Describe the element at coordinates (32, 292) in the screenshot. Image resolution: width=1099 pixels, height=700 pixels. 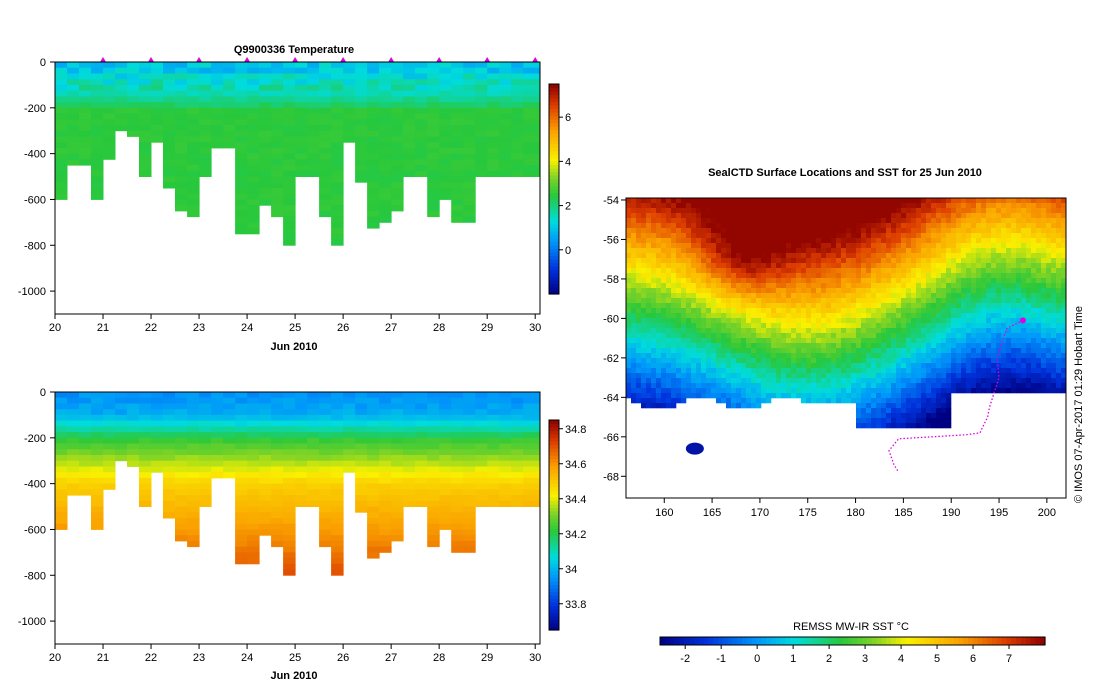
I see `y-tick-label: -1000` at that location.